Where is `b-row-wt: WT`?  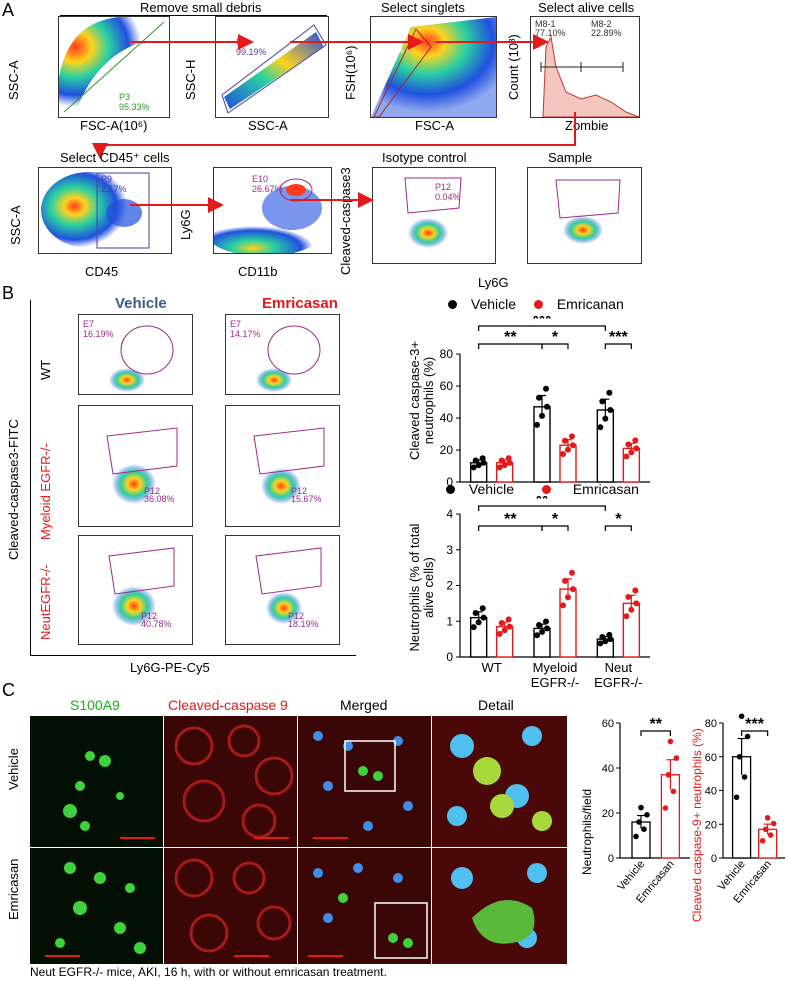 b-row-wt: WT is located at coordinates (45, 369).